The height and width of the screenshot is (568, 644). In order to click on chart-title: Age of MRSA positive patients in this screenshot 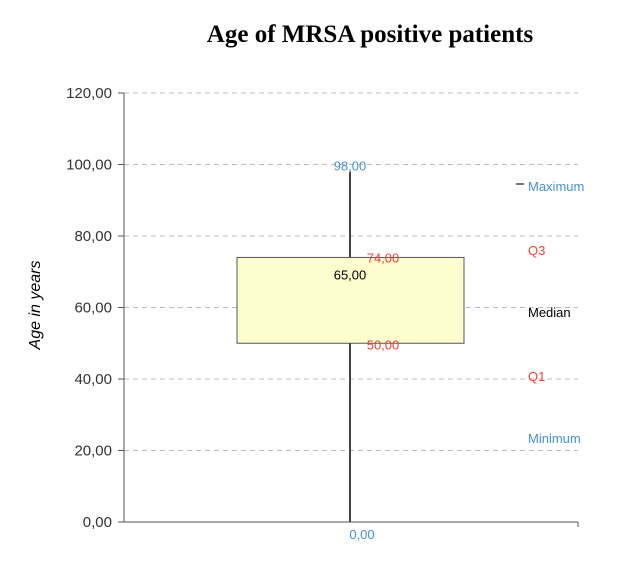, I will do `click(370, 34)`.